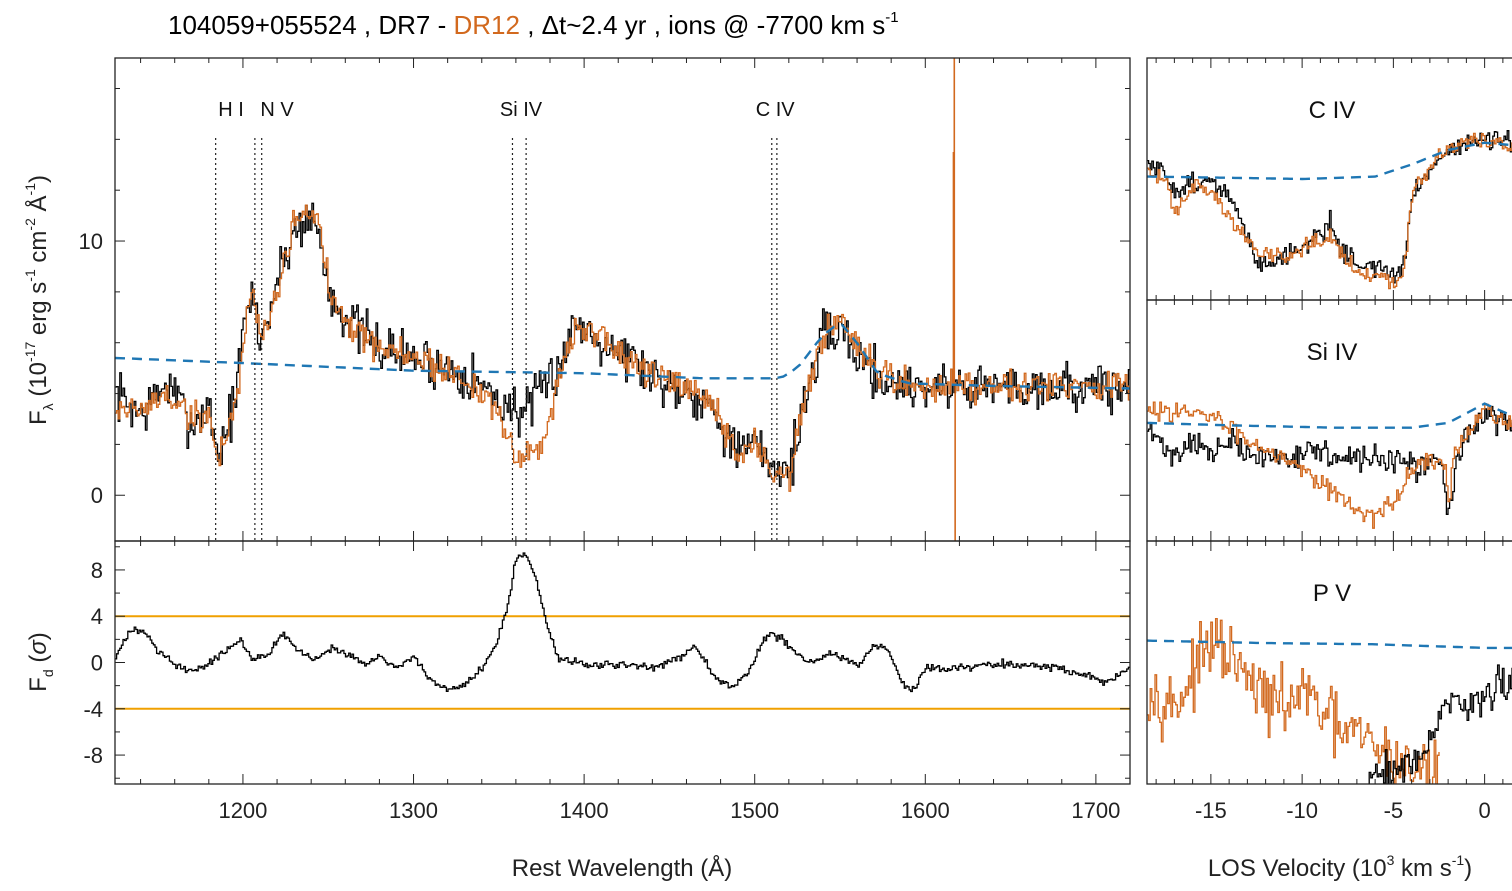 The width and height of the screenshot is (1512, 891). I want to click on x-tick-label: 1400, so click(584, 810).